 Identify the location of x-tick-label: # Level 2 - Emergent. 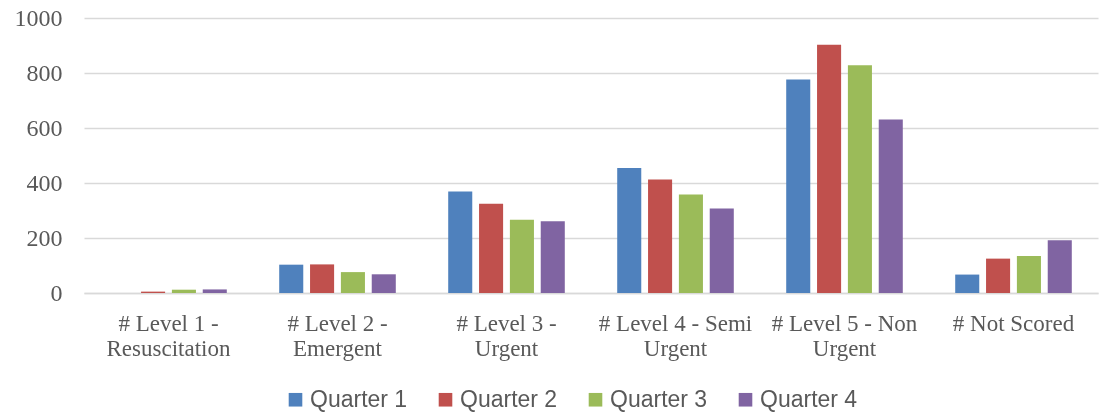
(337, 335).